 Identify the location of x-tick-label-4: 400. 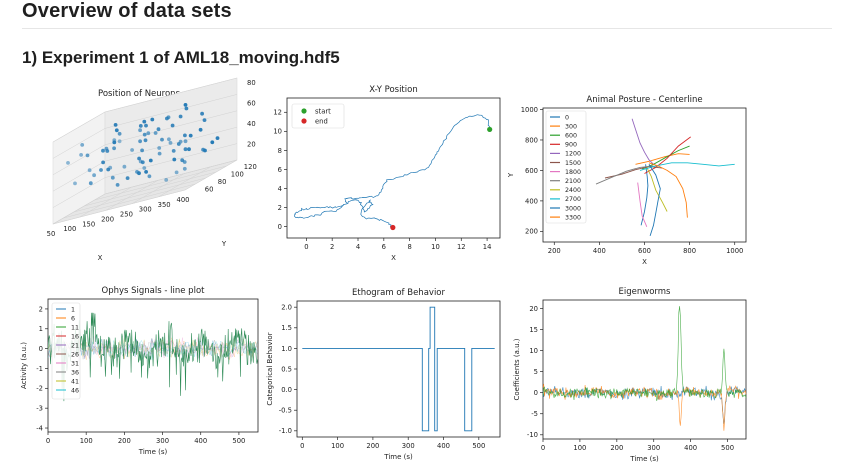
(443, 446).